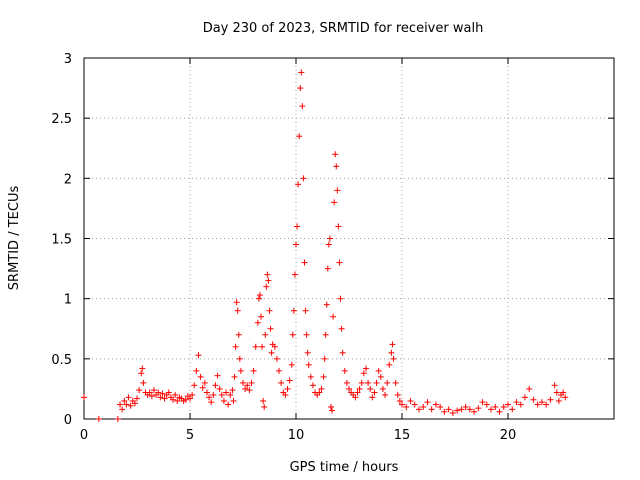  Describe the element at coordinates (402, 435) in the screenshot. I see `x-tick-label: 15` at that location.